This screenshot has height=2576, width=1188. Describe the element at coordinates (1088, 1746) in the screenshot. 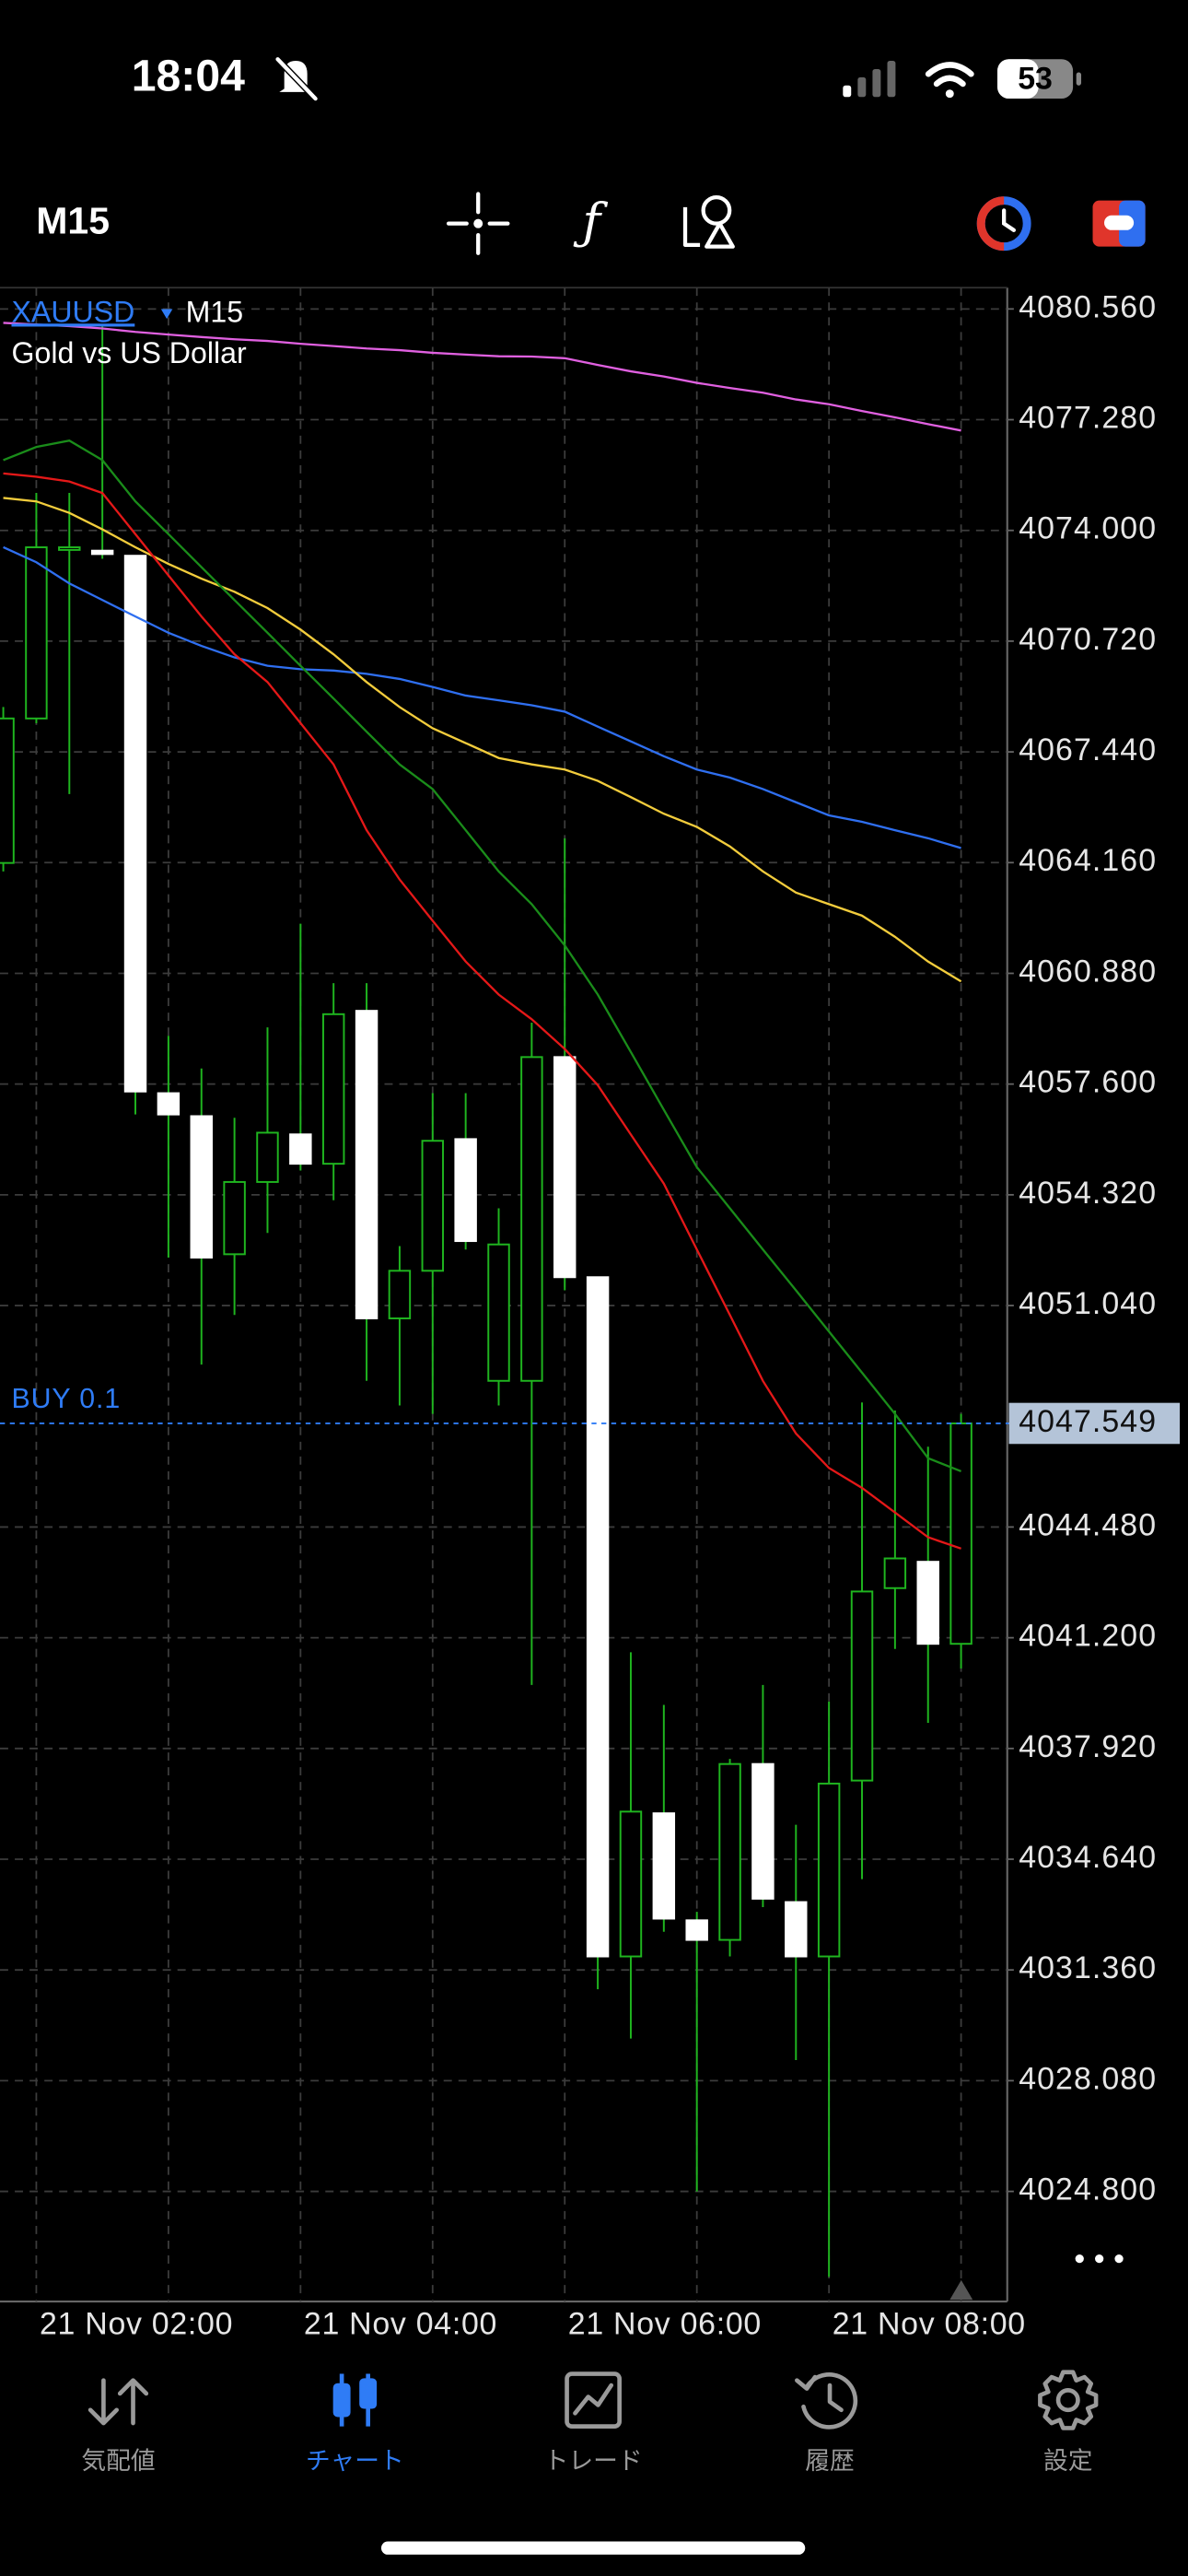

I see `y-tick-label: 4037.920` at that location.